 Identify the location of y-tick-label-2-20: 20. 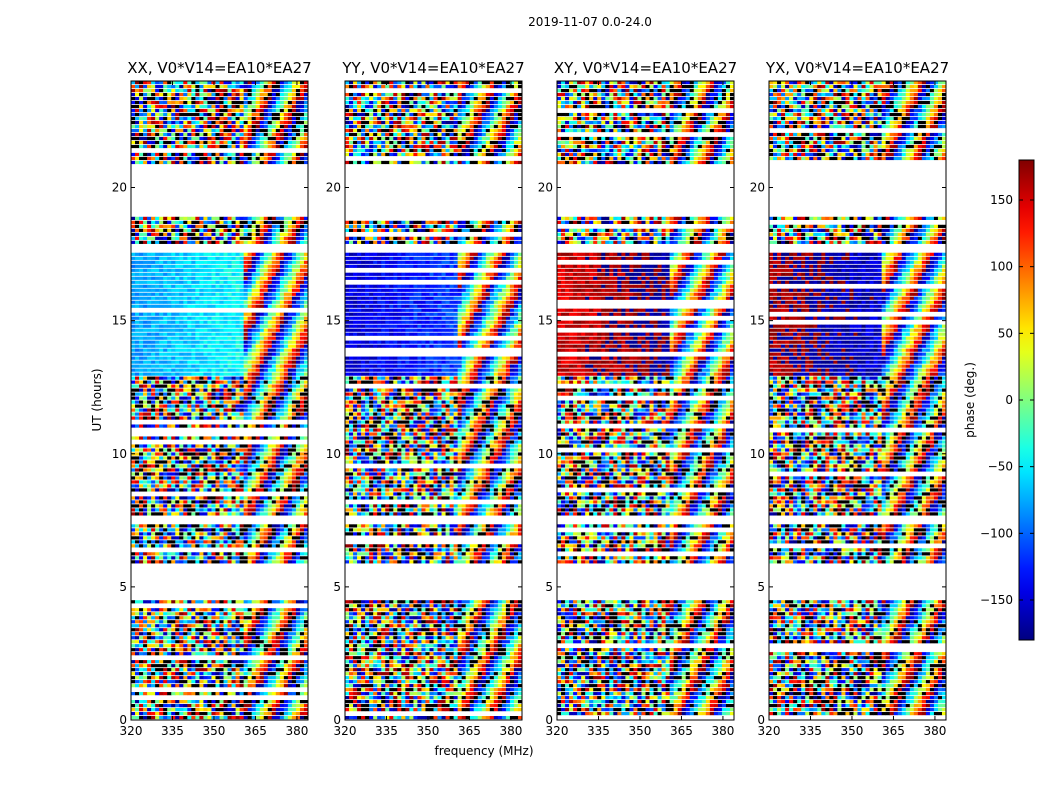
(545, 188).